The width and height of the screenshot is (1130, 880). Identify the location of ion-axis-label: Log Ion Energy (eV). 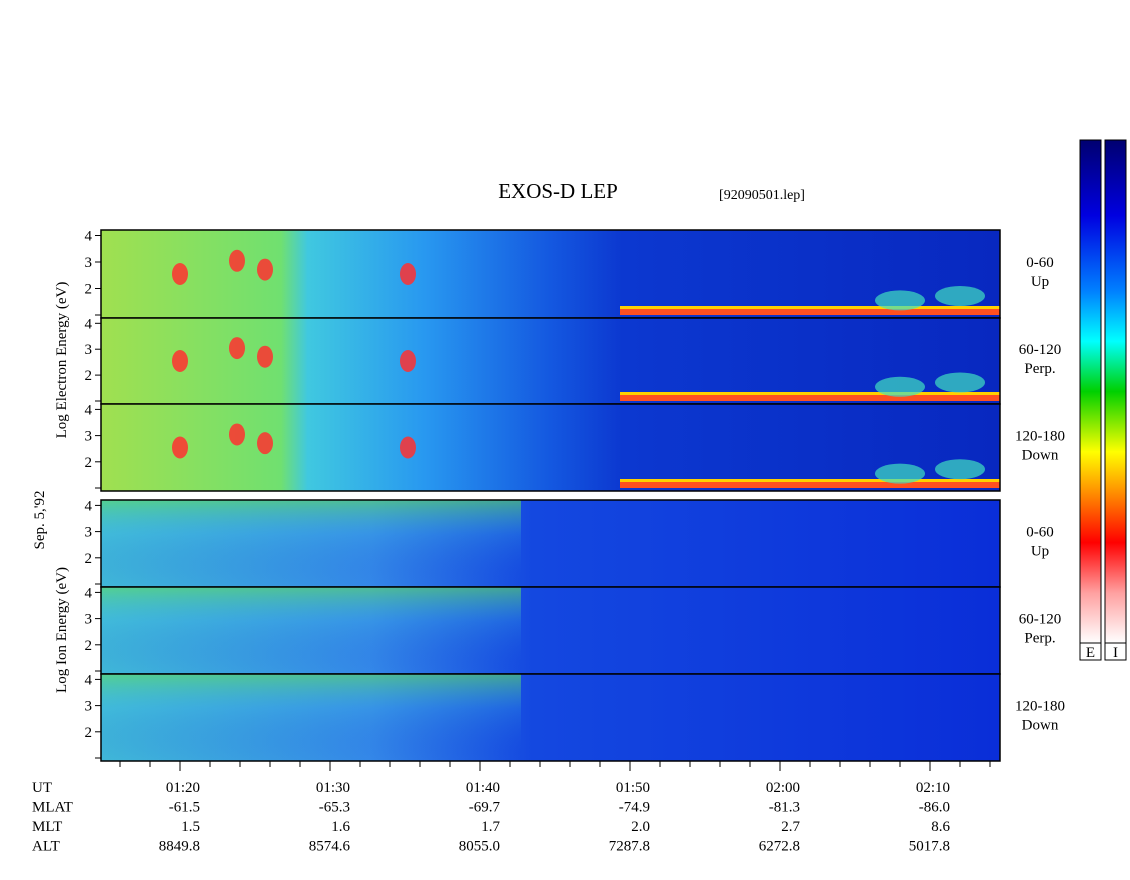
(62, 630).